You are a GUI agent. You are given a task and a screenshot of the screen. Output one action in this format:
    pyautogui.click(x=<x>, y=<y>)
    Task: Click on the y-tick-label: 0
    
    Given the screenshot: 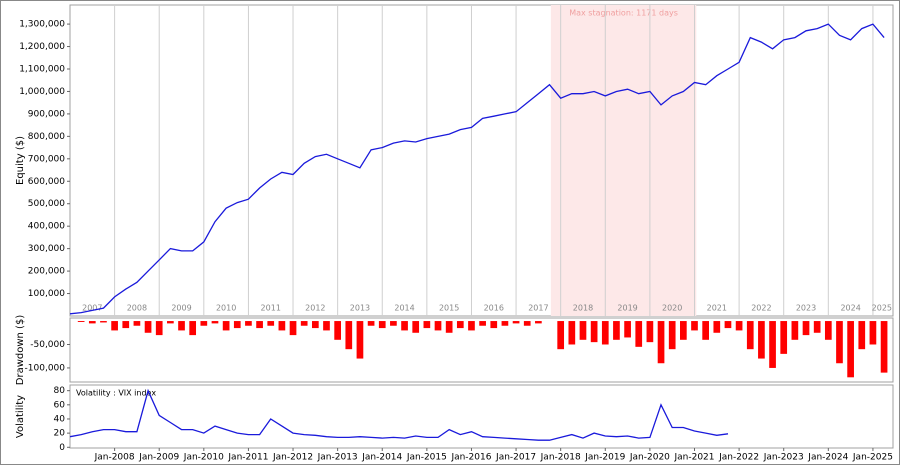 What is the action you would take?
    pyautogui.click(x=62, y=448)
    